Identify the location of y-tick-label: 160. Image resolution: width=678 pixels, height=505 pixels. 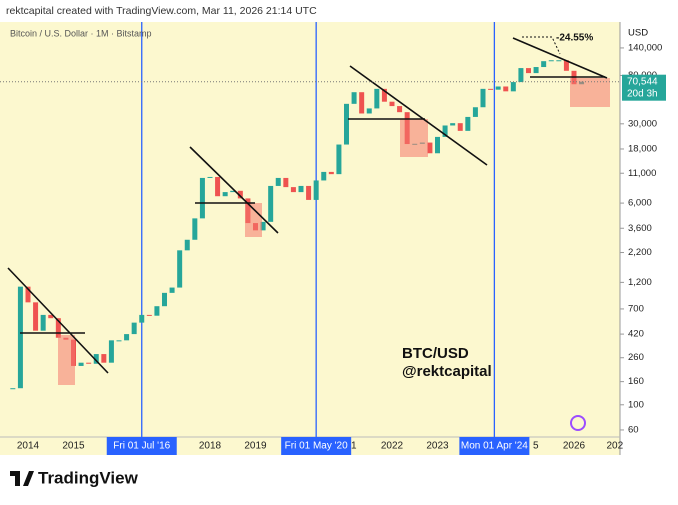
(636, 381).